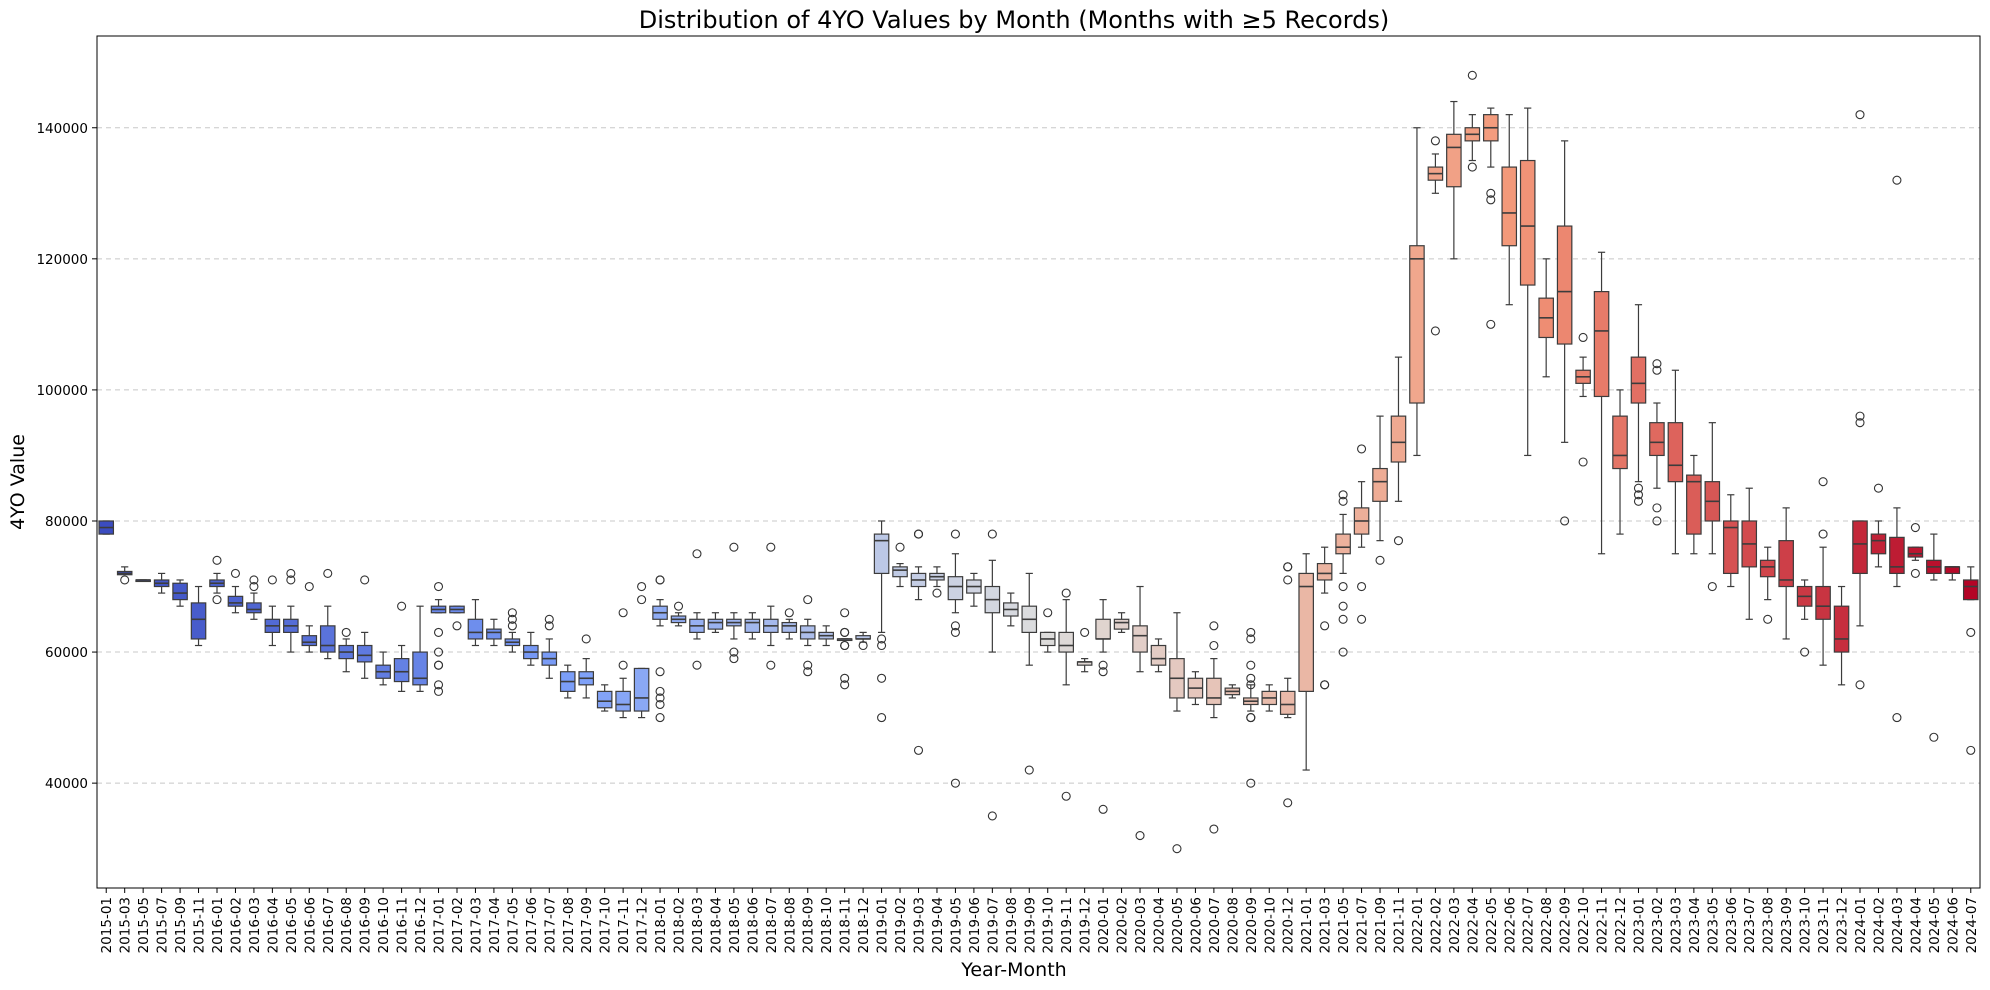 This screenshot has height=990, width=1990. What do you see at coordinates (1473, 925) in the screenshot?
I see `x-tick-label: 2022-04` at bounding box center [1473, 925].